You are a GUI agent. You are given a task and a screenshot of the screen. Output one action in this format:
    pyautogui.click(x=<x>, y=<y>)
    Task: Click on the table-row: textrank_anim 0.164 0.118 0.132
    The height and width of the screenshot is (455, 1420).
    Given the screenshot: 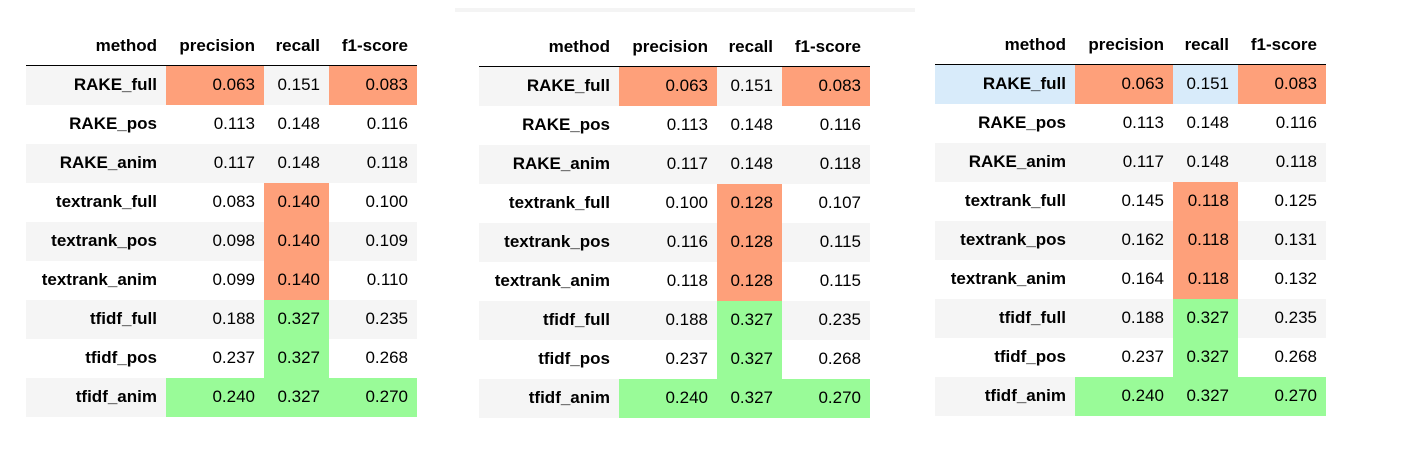 What is the action you would take?
    pyautogui.click(x=1130, y=279)
    